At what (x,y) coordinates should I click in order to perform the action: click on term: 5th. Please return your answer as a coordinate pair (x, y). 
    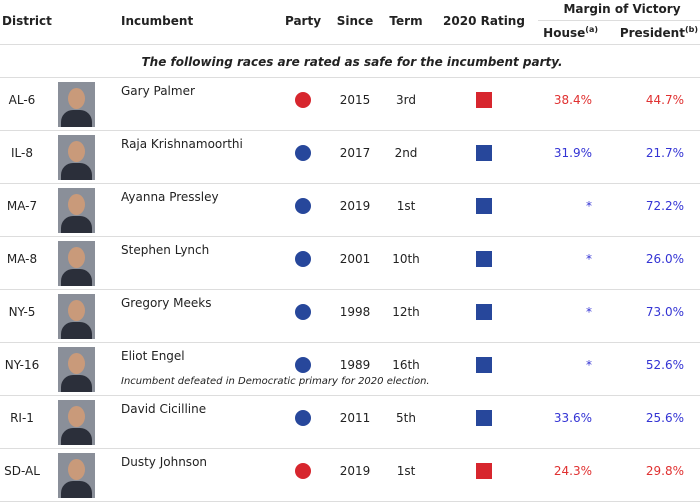
    Looking at the image, I should click on (406, 418).